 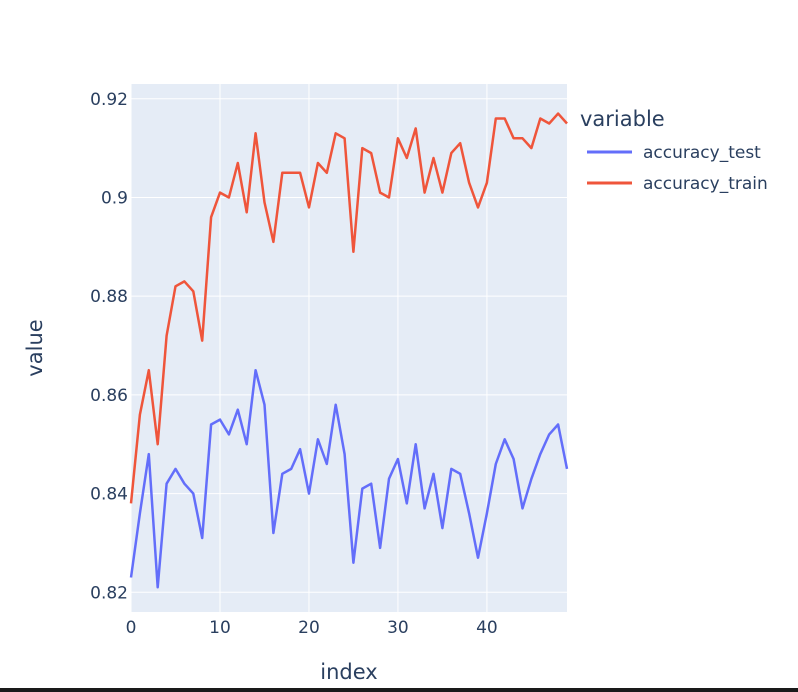 What do you see at coordinates (109, 495) in the screenshot?
I see `y-tick-label: 0.84` at bounding box center [109, 495].